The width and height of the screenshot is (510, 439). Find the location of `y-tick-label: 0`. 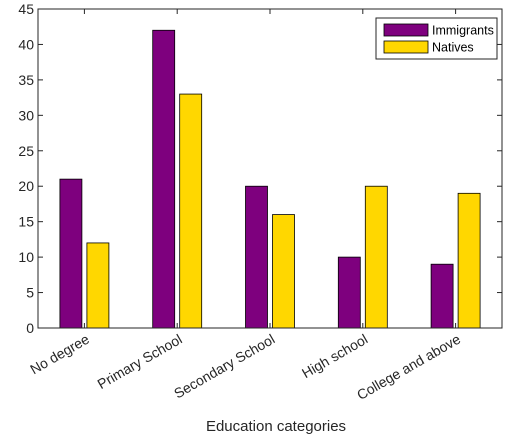

y-tick-label: 0 is located at coordinates (30, 328).